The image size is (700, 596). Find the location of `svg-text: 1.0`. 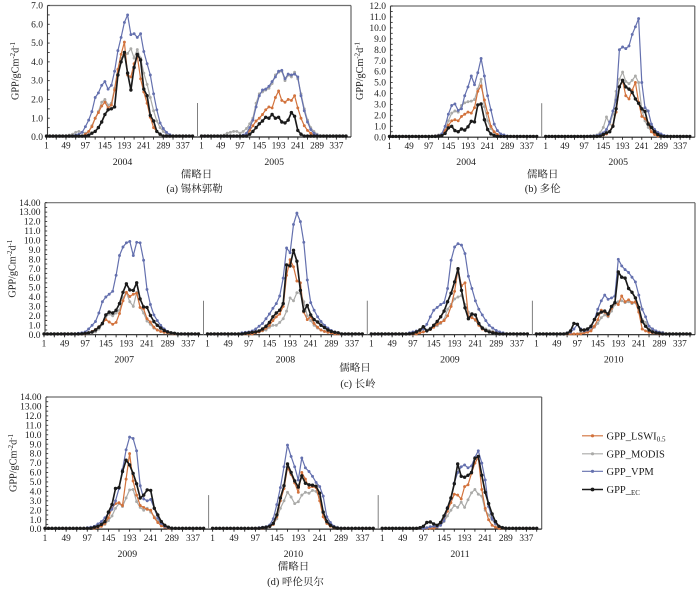

svg-text: 1.0 is located at coordinates (380, 127).